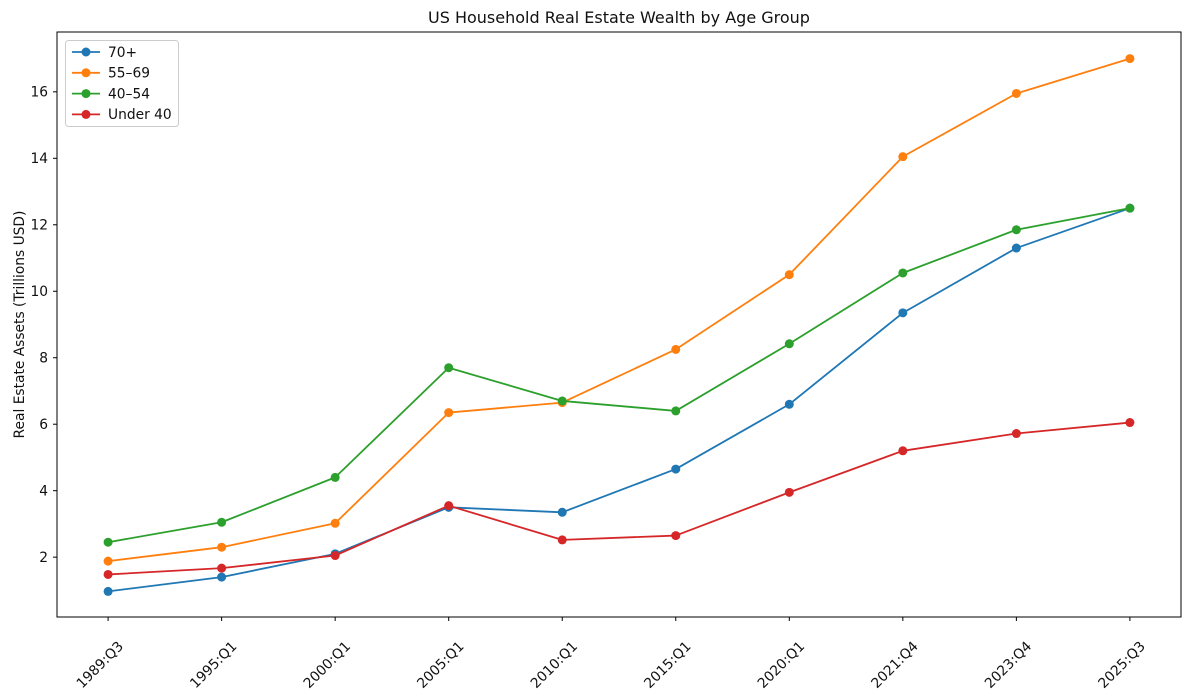 The image size is (1189, 690). Describe the element at coordinates (140, 115) in the screenshot. I see `legend-label: Under 40` at that location.